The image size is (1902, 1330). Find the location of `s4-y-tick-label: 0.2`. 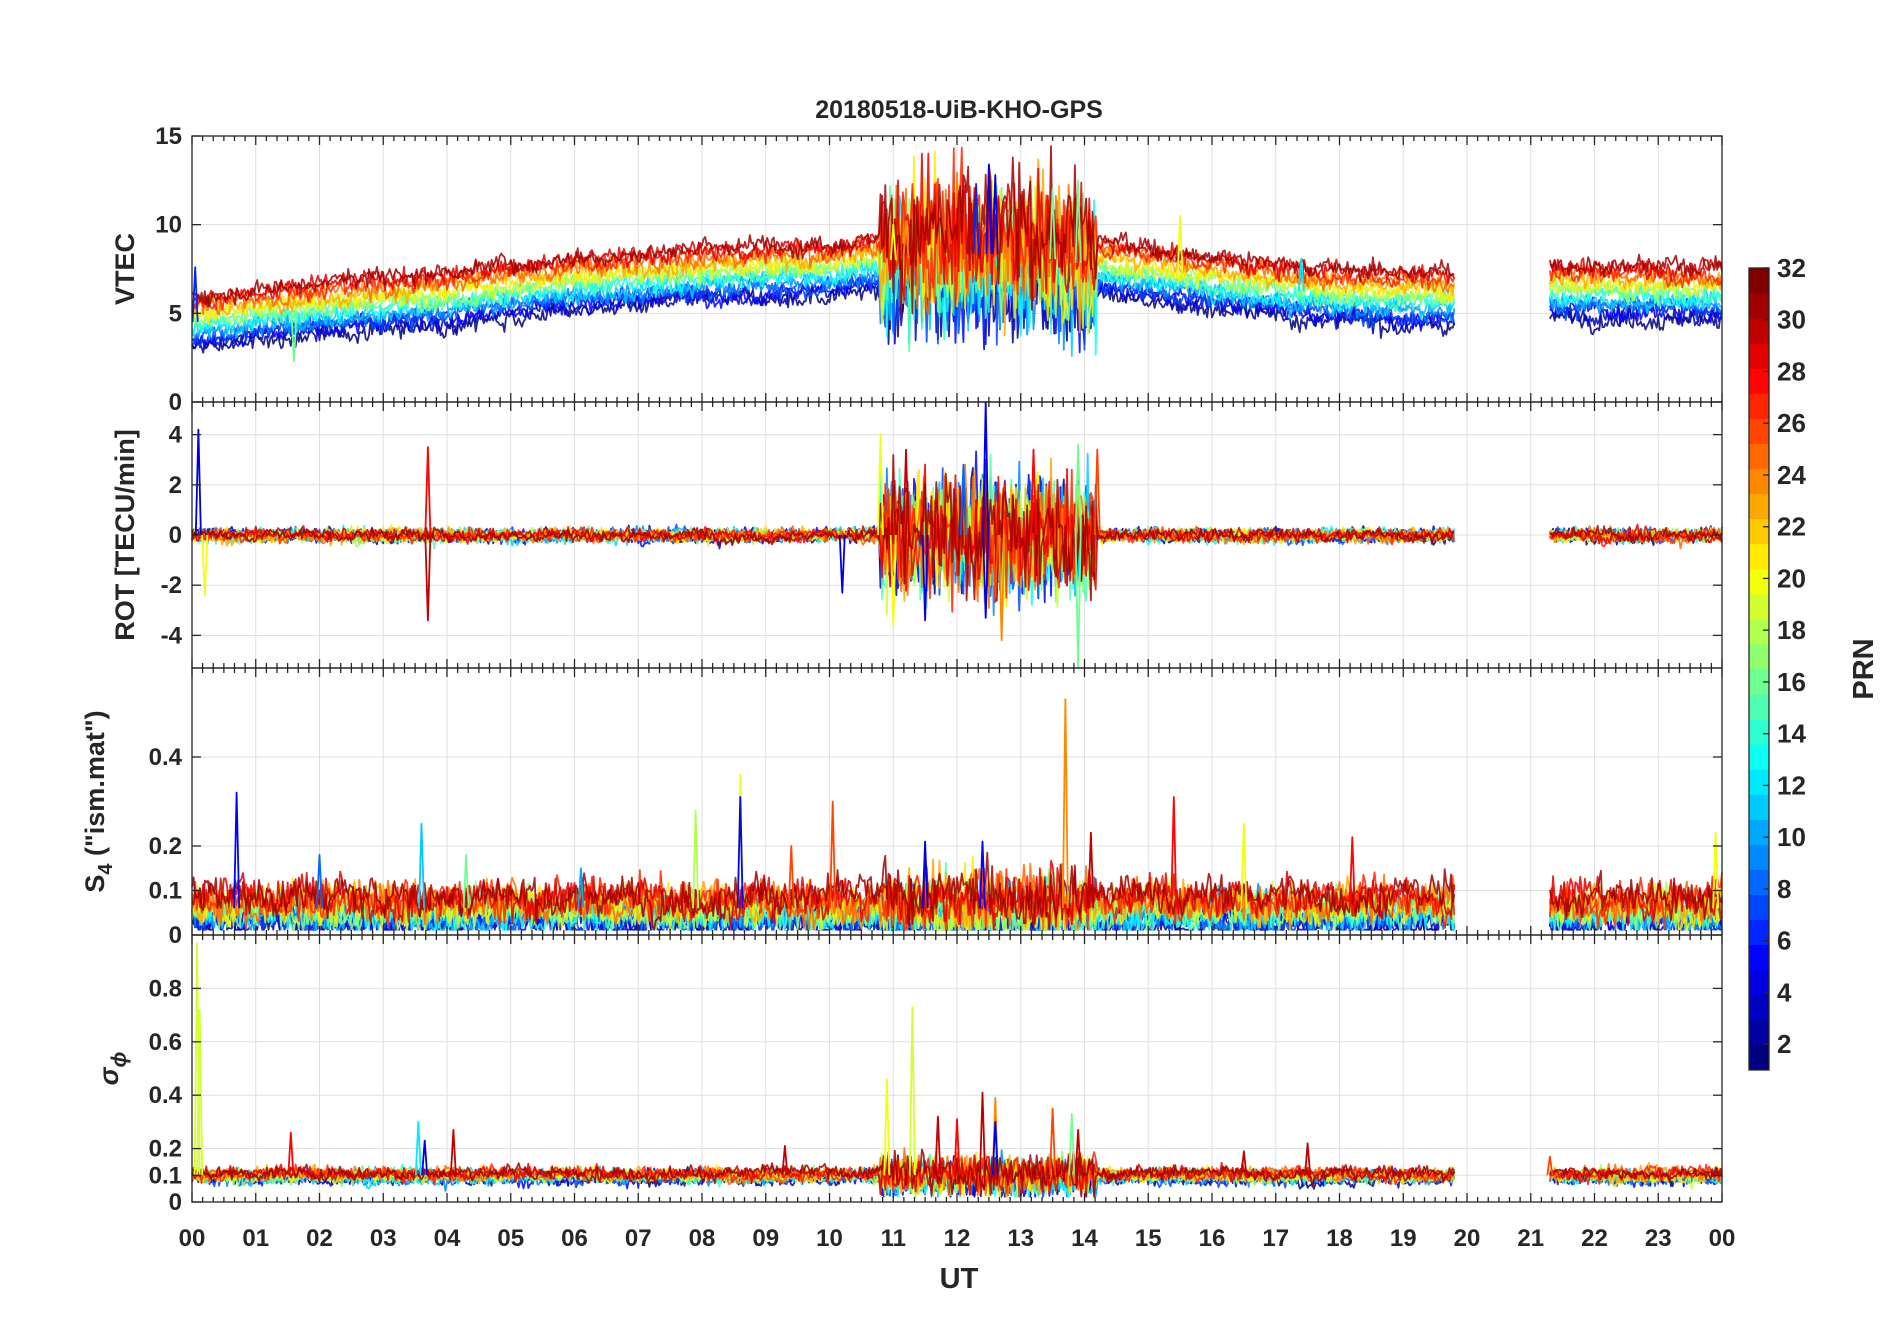

s4-y-tick-label: 0.2 is located at coordinates (165, 846).